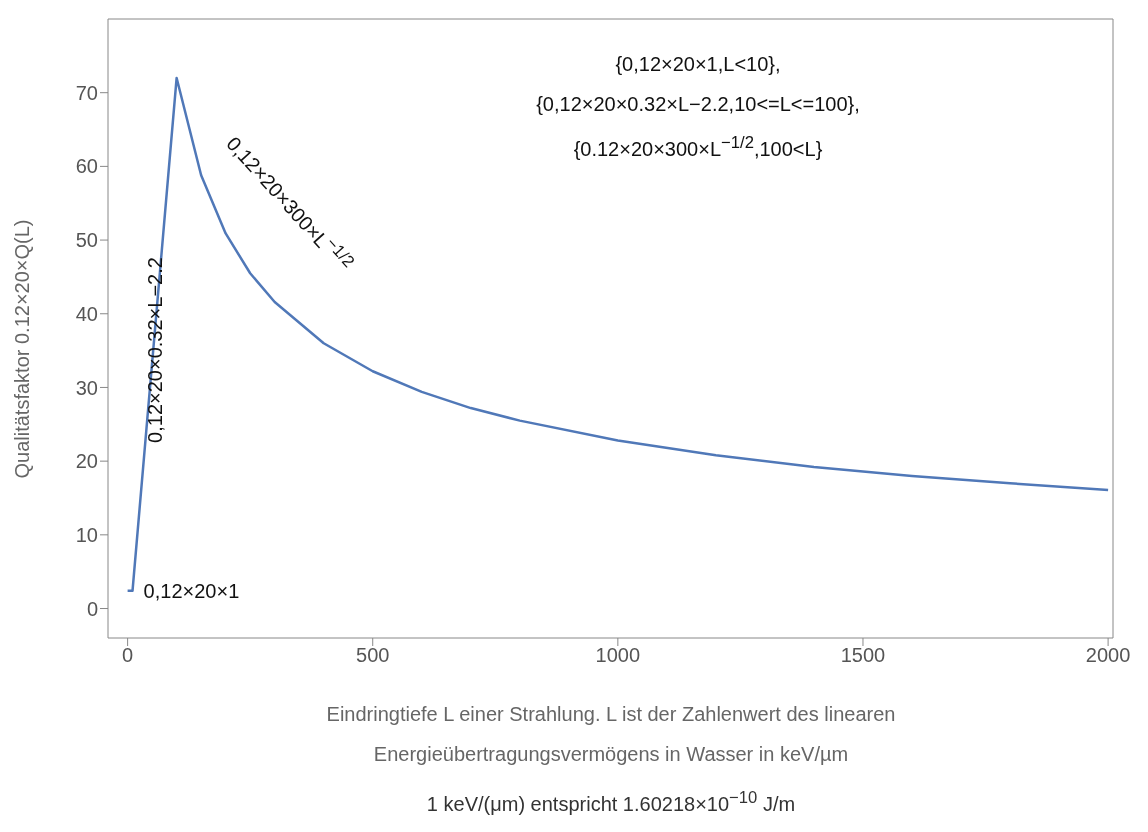 The height and width of the screenshot is (832, 1148). I want to click on y-tick-label: 0, so click(92, 608).